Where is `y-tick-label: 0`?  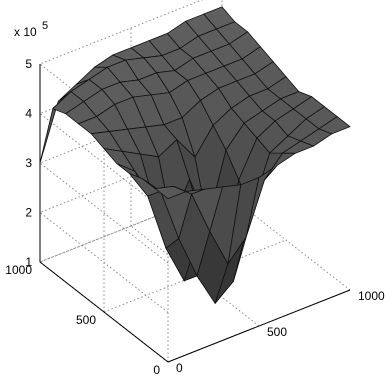
y-tick-label: 0 is located at coordinates (156, 370).